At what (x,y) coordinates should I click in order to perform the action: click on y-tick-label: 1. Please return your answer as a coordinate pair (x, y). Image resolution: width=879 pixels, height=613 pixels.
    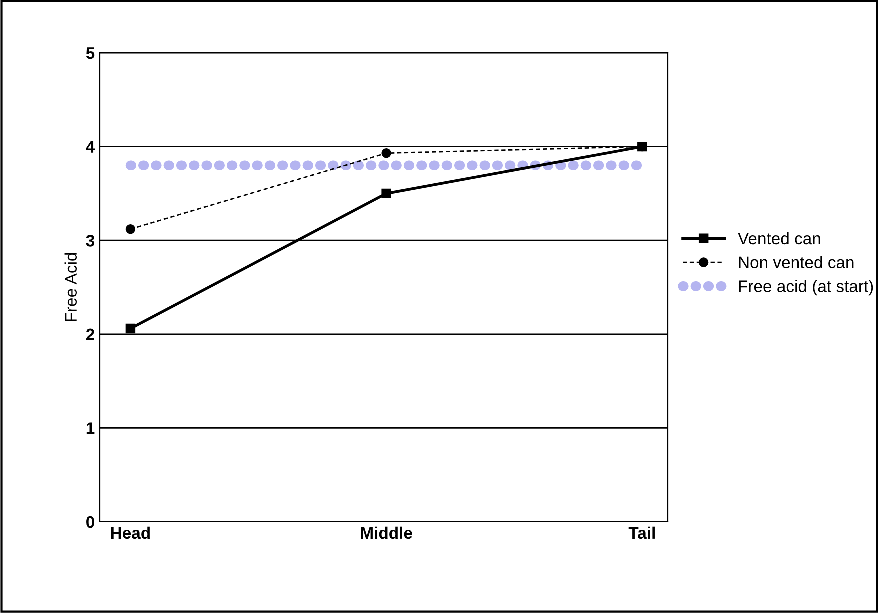
    Looking at the image, I should click on (90, 428).